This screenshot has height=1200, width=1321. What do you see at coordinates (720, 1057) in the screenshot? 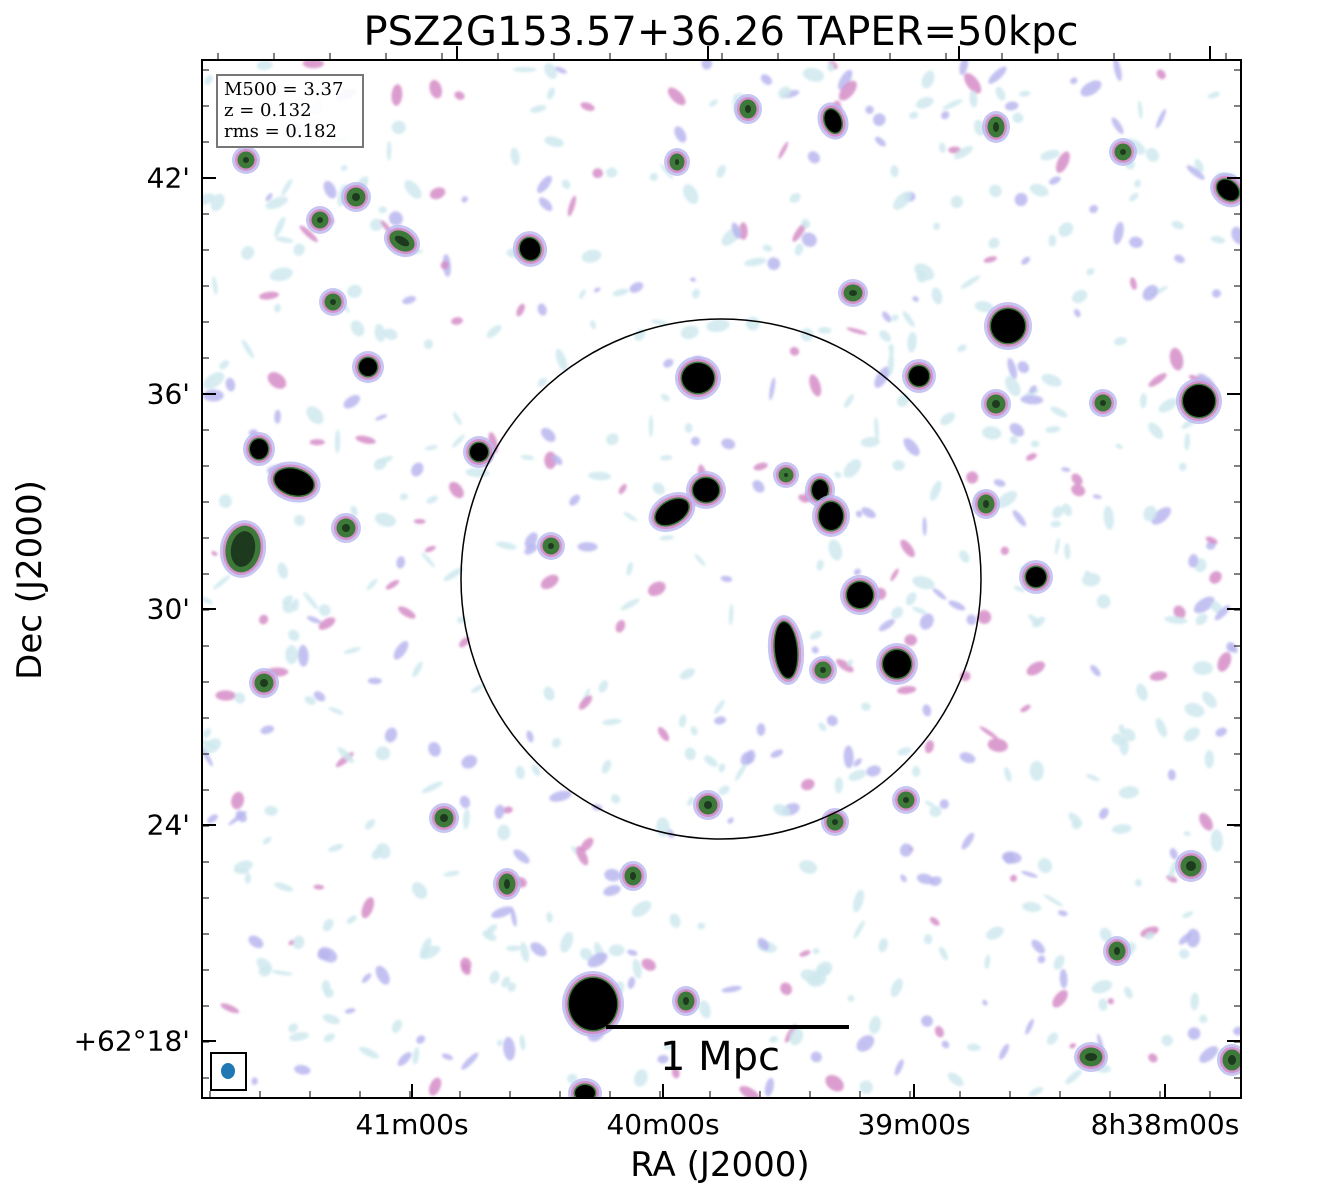
I see `scale-bar-label: 1 Mpc` at bounding box center [720, 1057].